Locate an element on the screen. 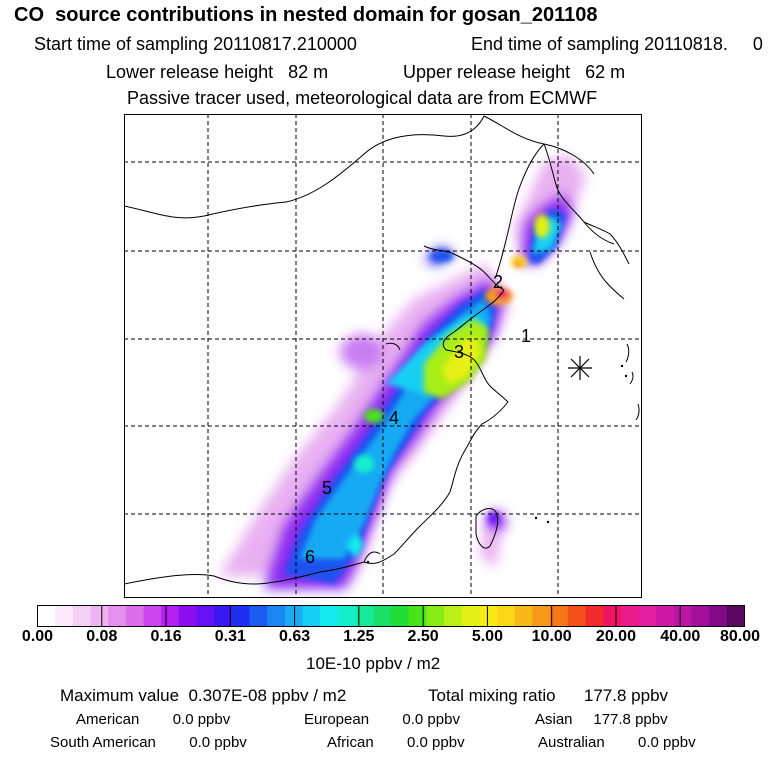 Image resolution: width=768 pixels, height=768 pixels. colorbar-tick-label: 20.00 is located at coordinates (615, 636).